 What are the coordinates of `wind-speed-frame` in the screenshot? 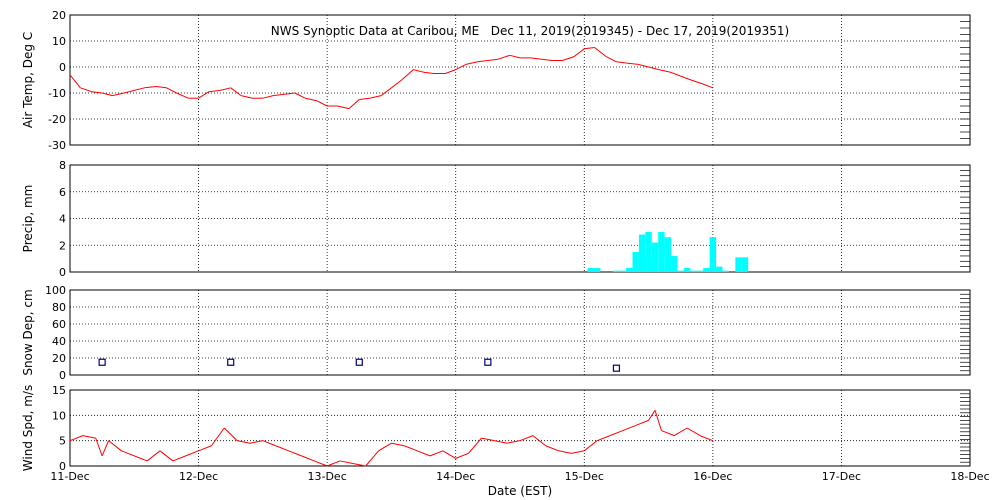 It's located at (520, 428).